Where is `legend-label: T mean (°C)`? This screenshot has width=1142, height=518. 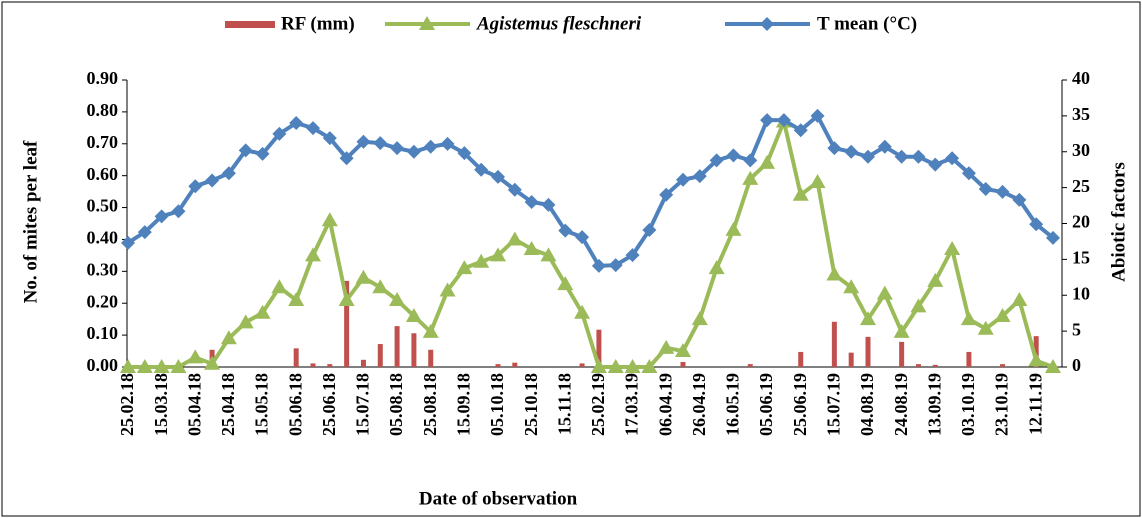 legend-label: T mean (°C) is located at coordinates (867, 23).